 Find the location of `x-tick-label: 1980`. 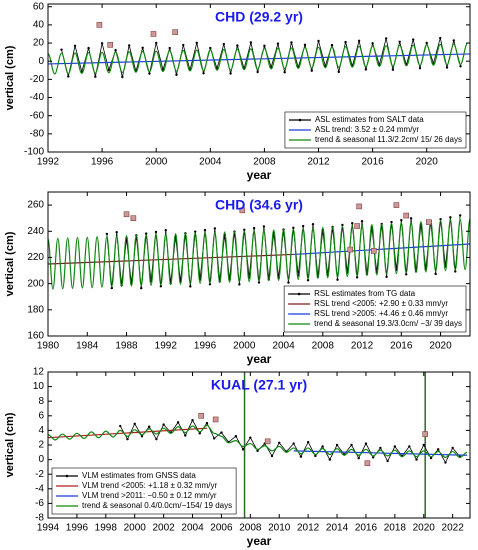

x-tick-label: 1980 is located at coordinates (48, 346).